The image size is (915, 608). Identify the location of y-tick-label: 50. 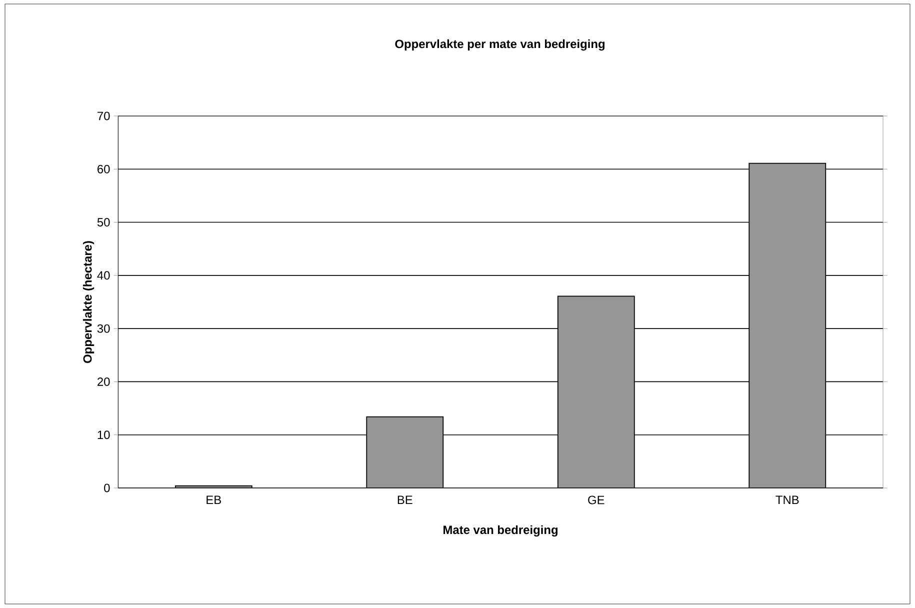
(103, 222).